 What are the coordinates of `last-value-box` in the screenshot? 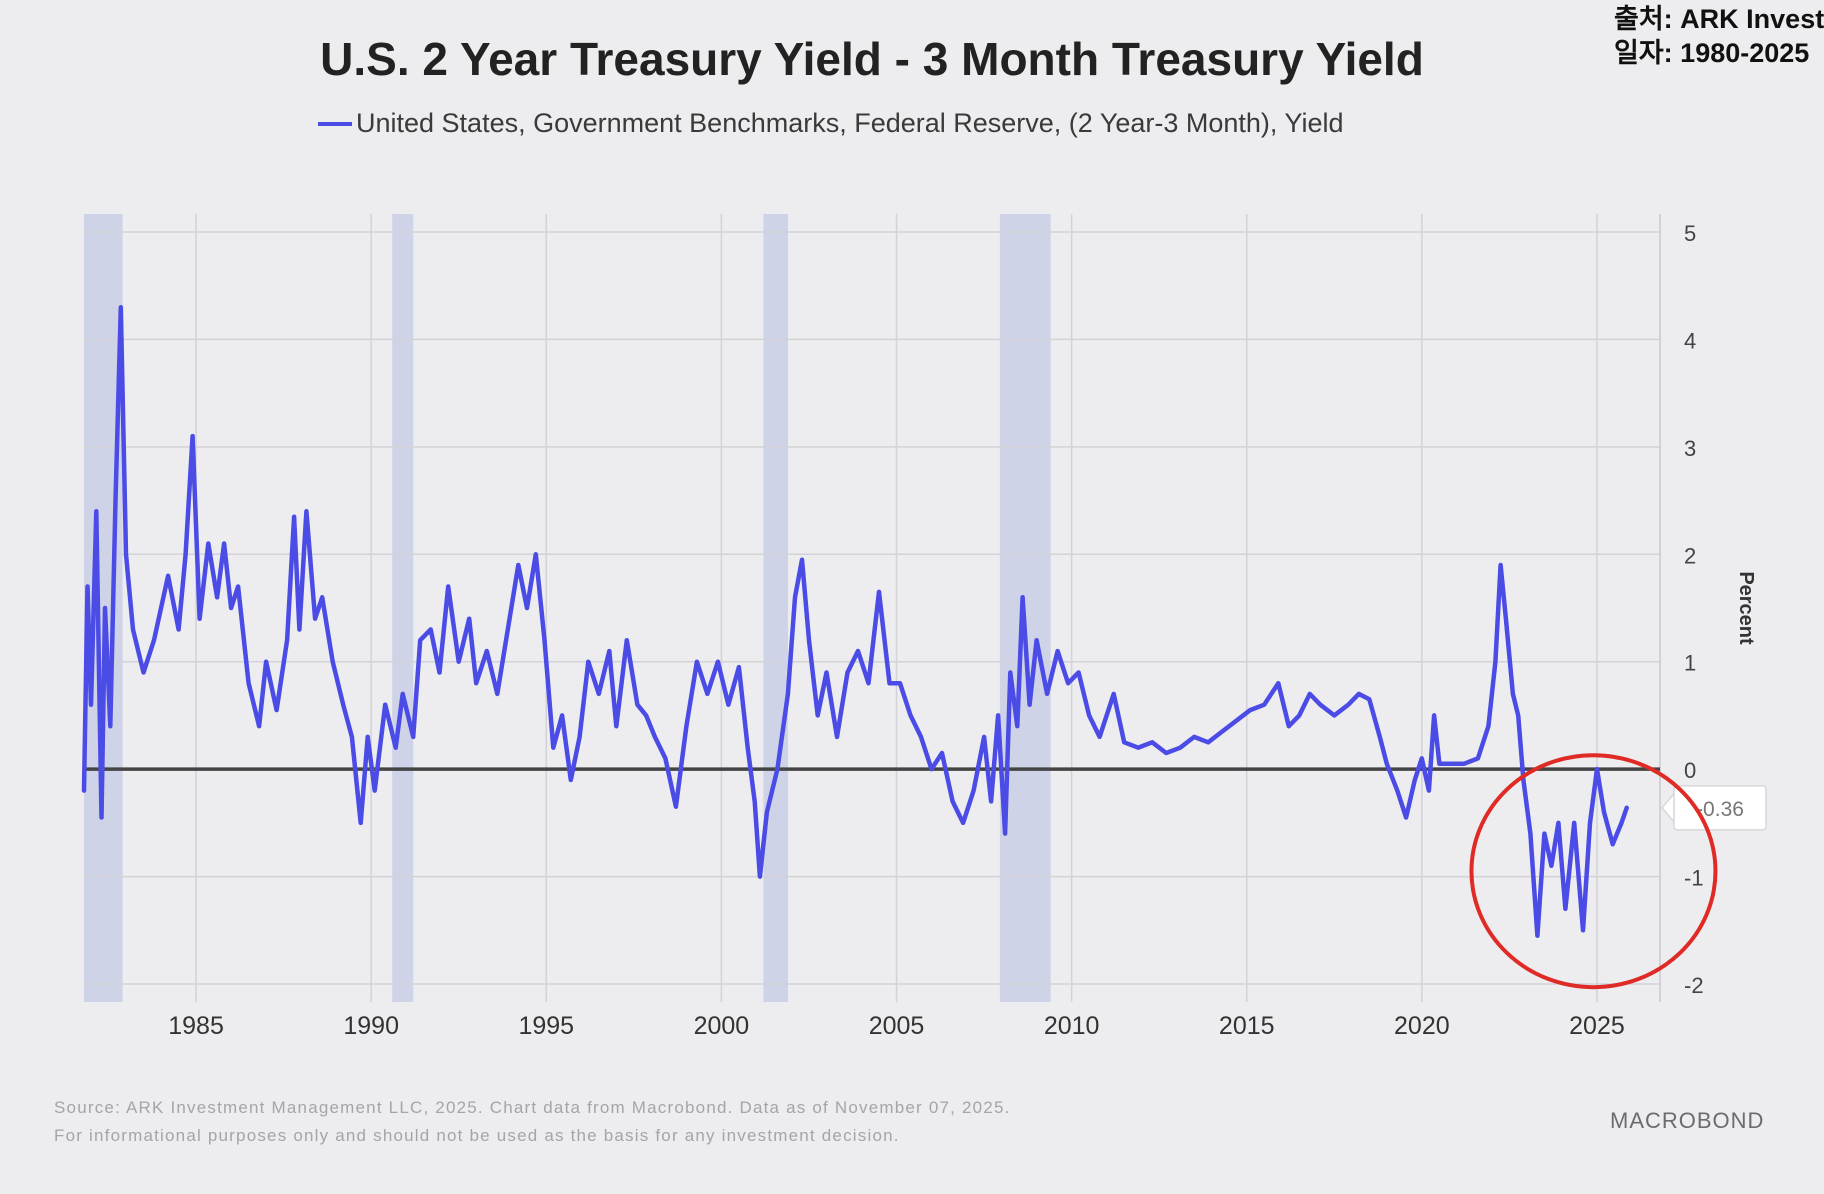 It's located at (1720, 808).